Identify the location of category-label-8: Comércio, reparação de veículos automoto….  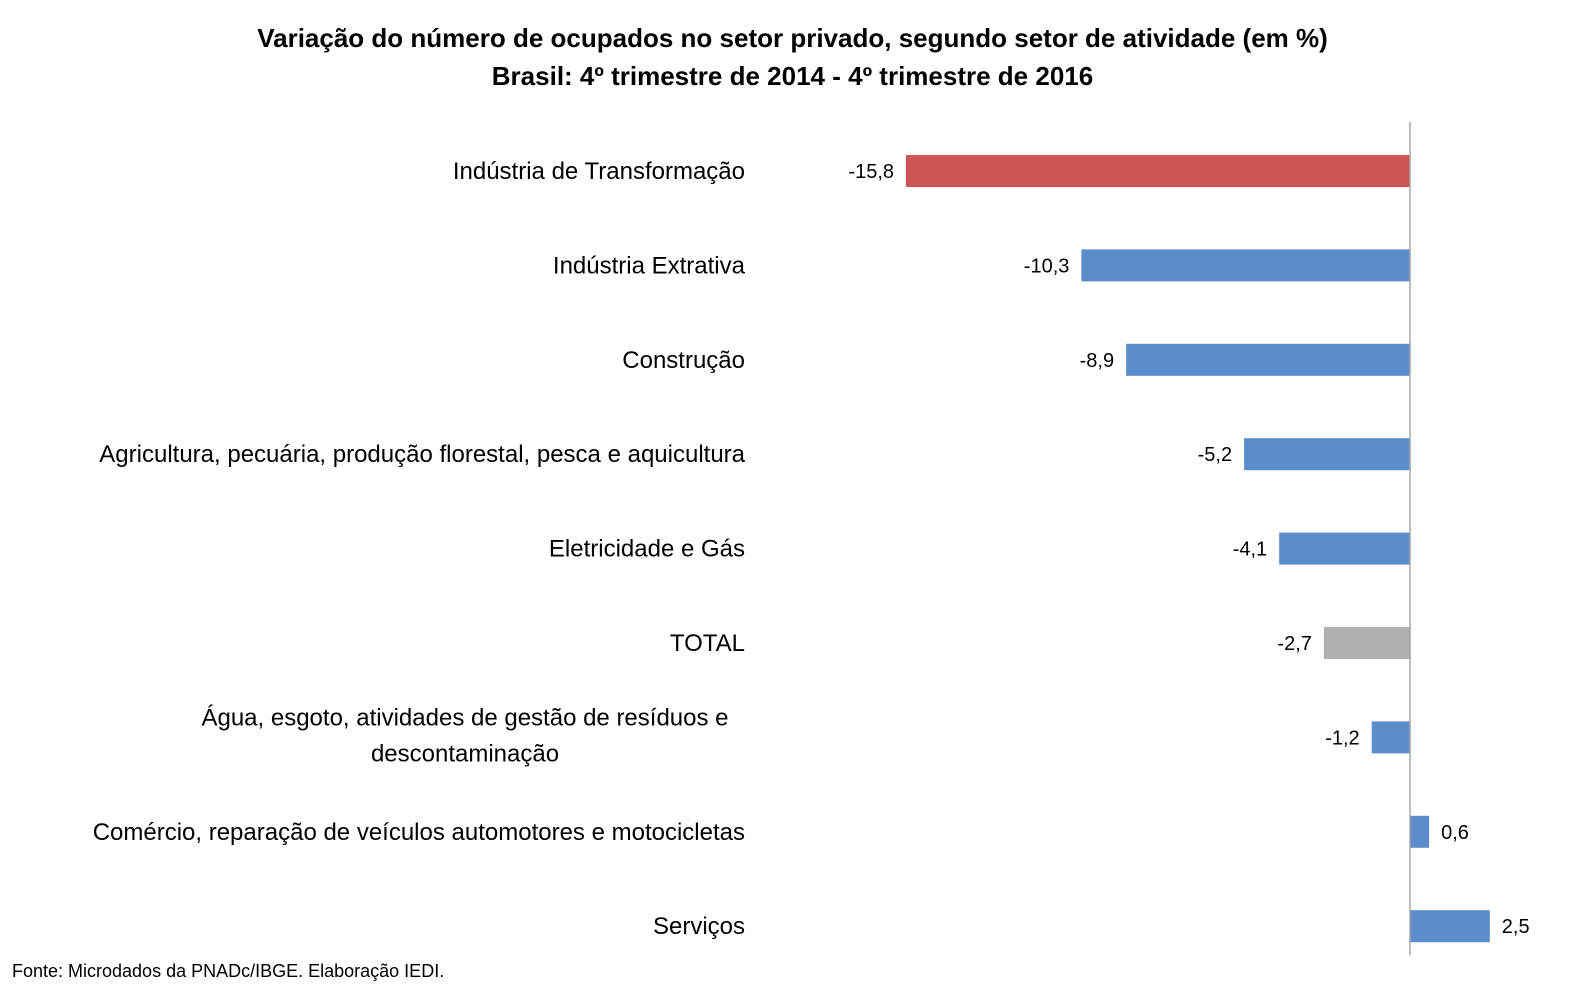
(419, 832).